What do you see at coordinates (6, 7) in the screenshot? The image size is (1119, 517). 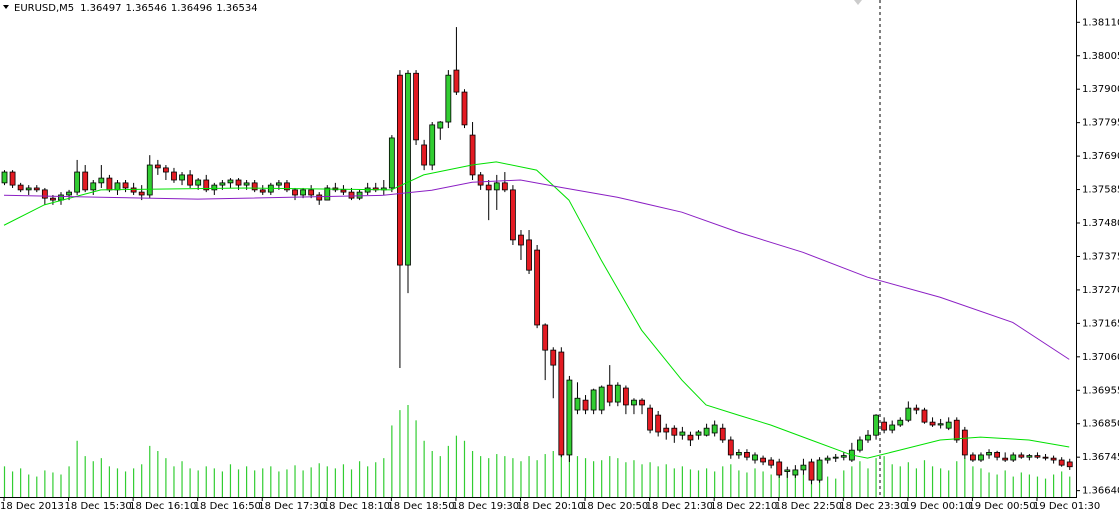 I see `symbol-menu-icon` at bounding box center [6, 7].